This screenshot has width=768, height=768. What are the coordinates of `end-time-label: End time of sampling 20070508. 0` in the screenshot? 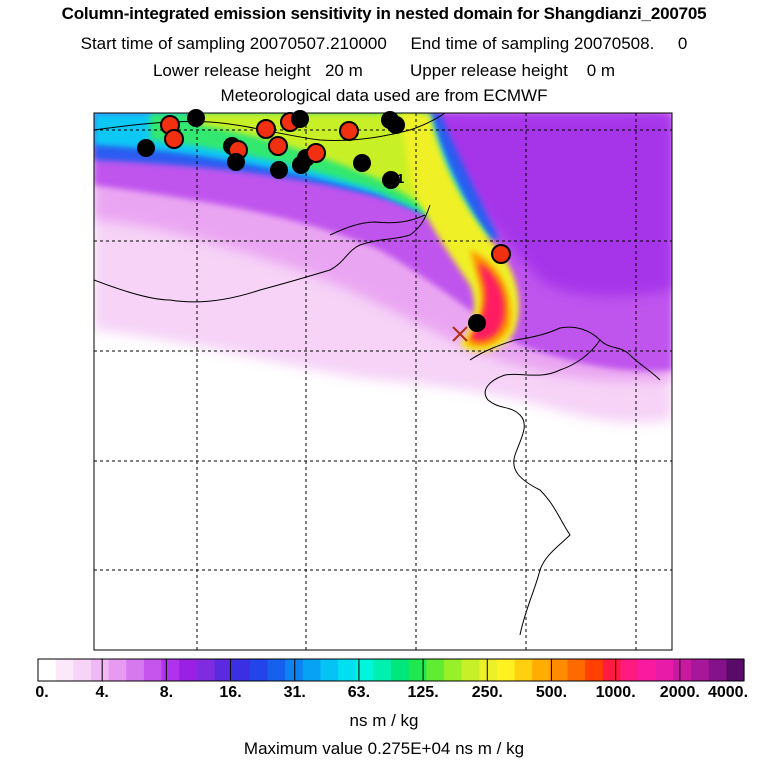 It's located at (549, 43).